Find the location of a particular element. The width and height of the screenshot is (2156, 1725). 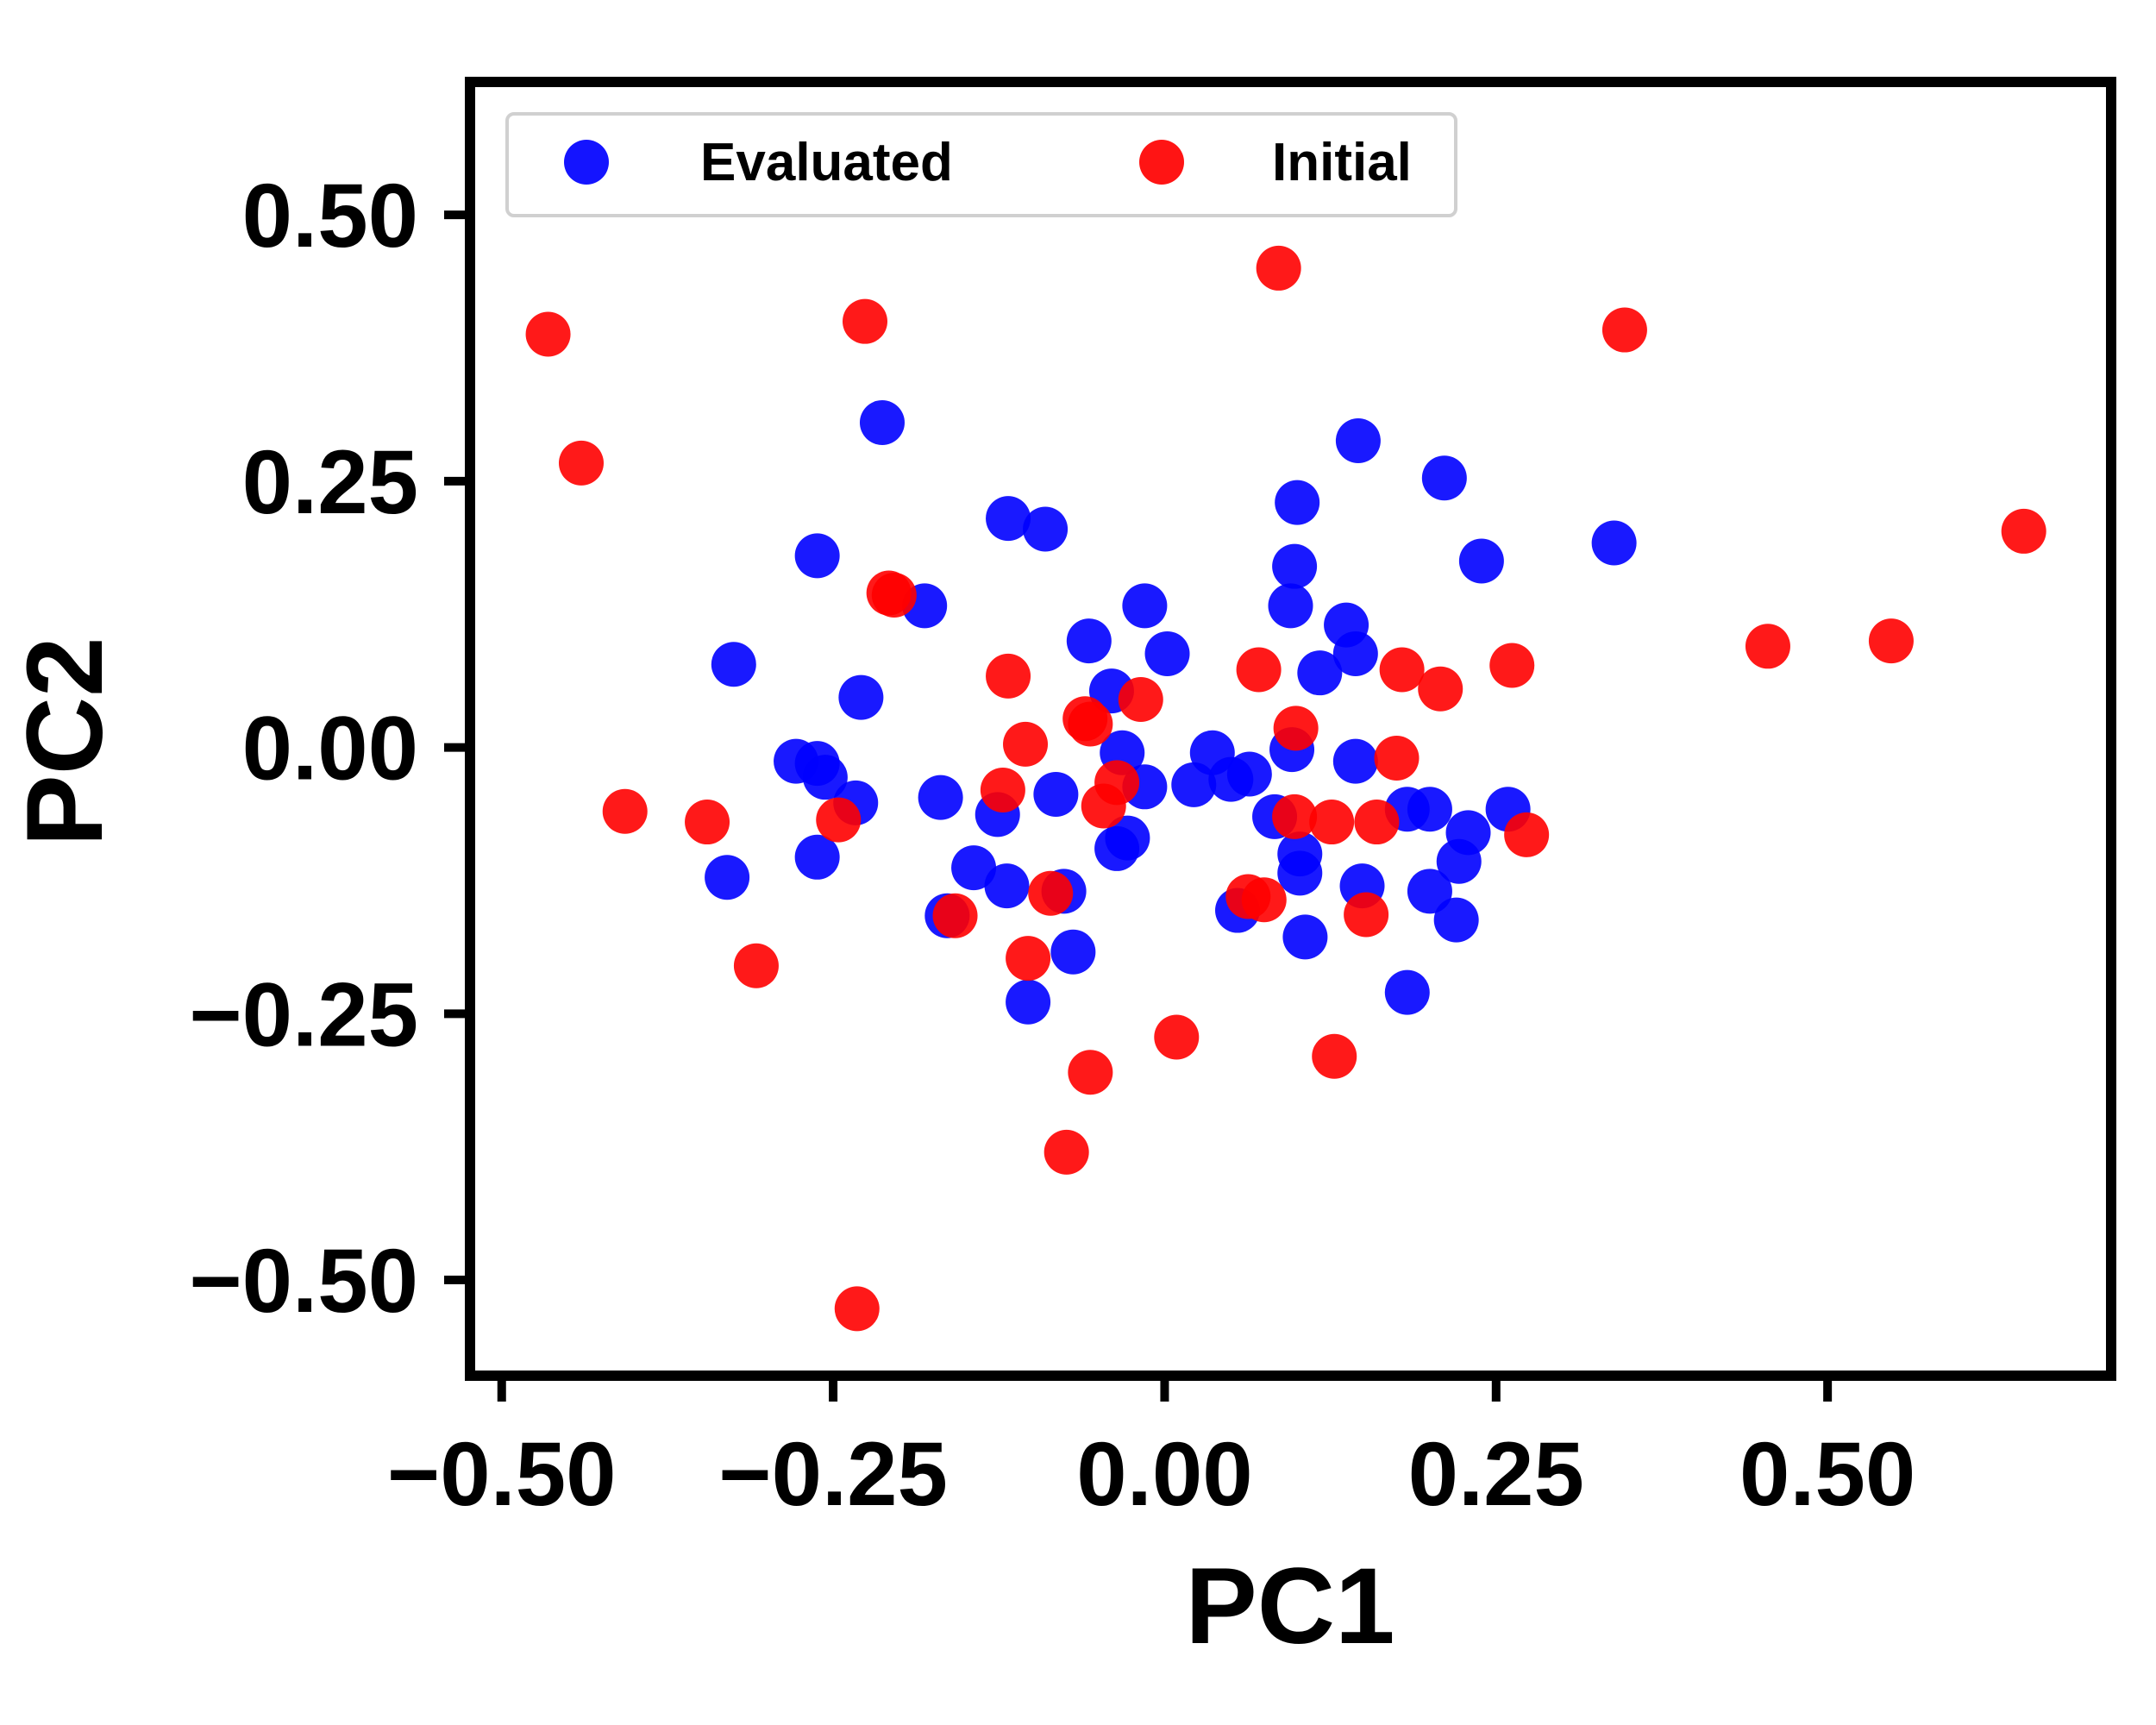

legend-marker-initial is located at coordinates (1161, 162).